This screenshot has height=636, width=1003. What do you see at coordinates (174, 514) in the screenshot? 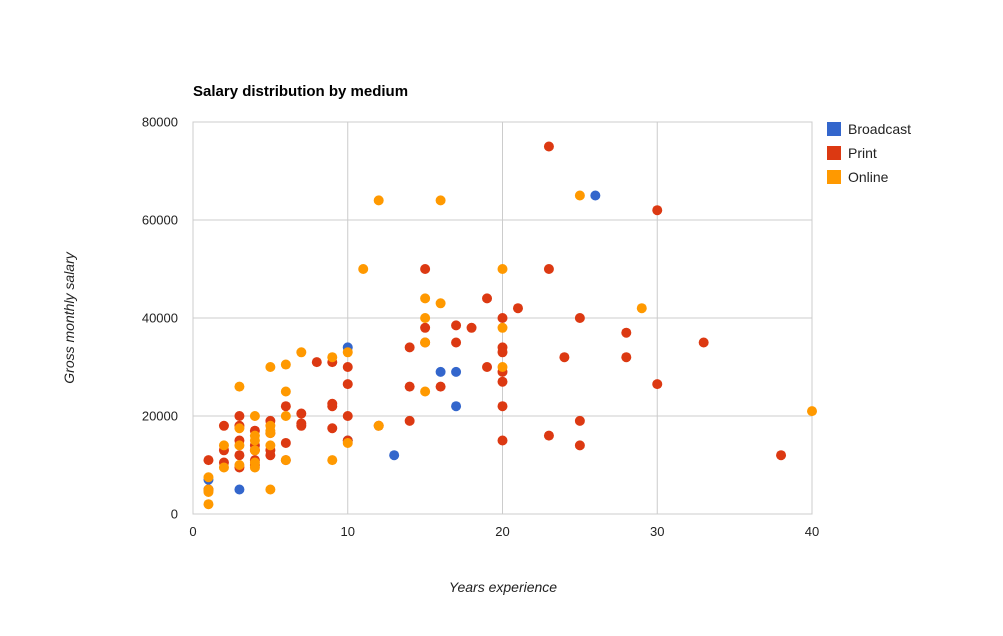
I see `y-tick-label: 0` at bounding box center [174, 514].